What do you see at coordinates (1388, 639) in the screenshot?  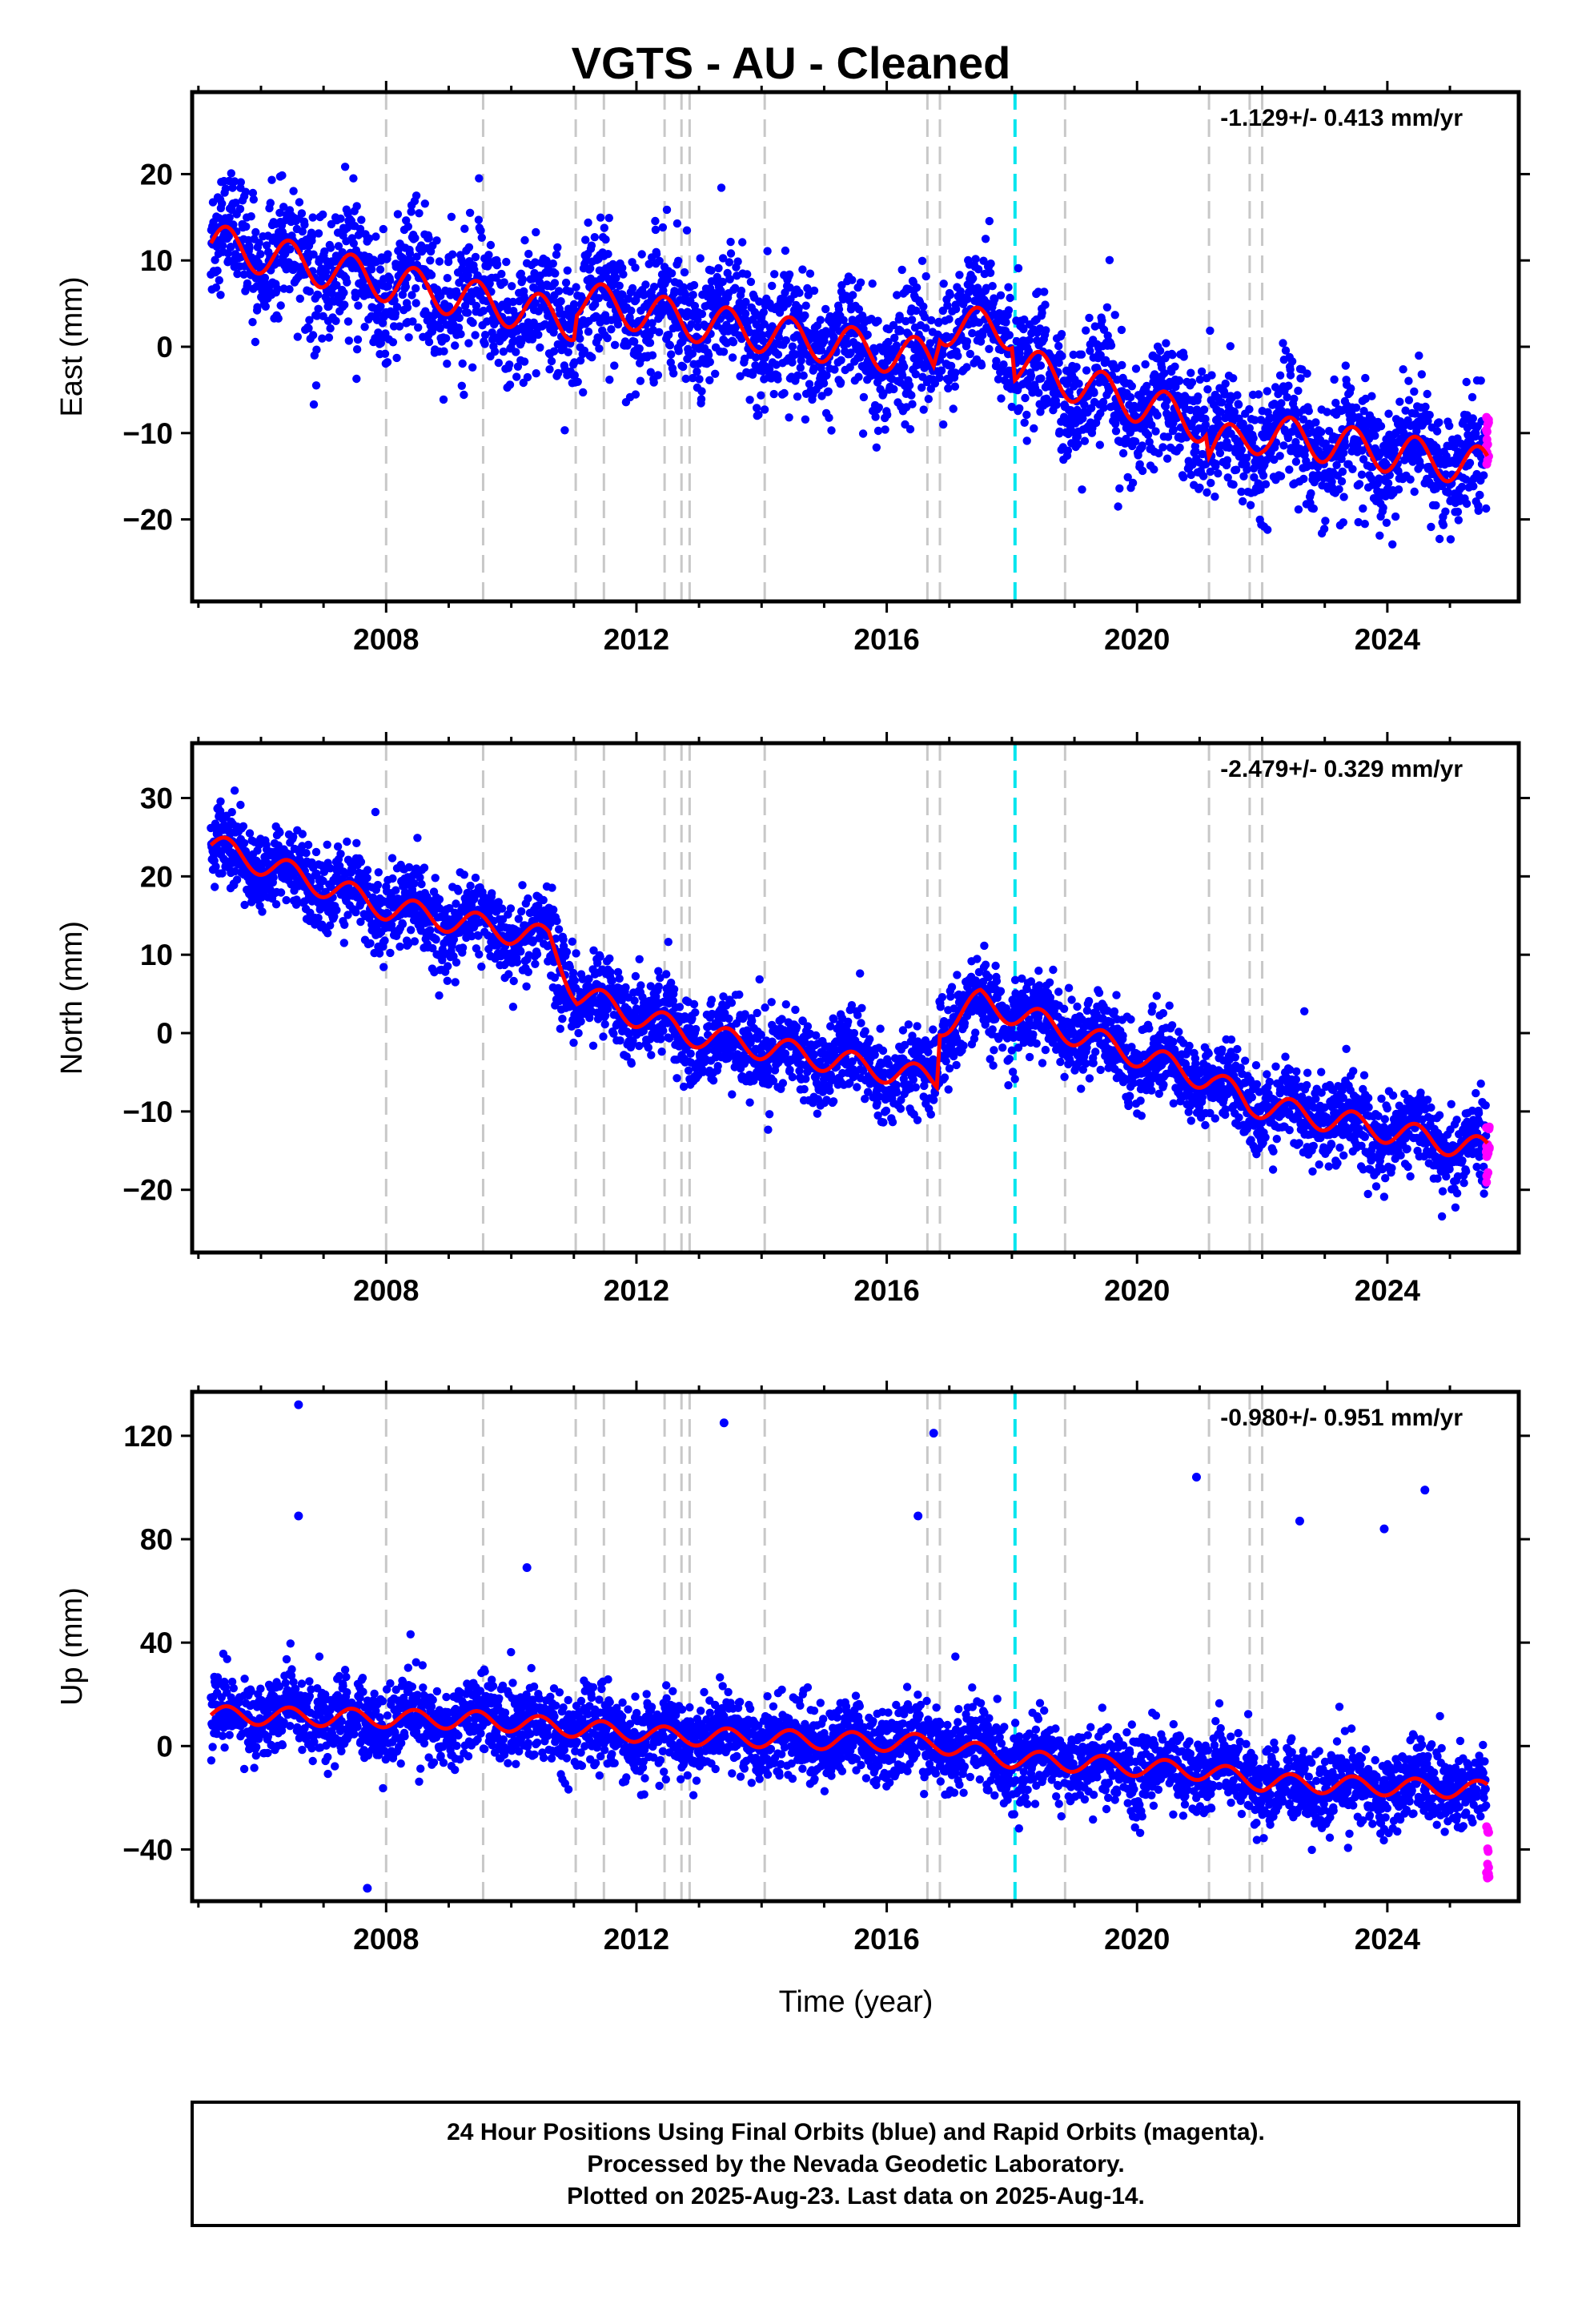 I see `x-tick-label: 2024` at bounding box center [1388, 639].